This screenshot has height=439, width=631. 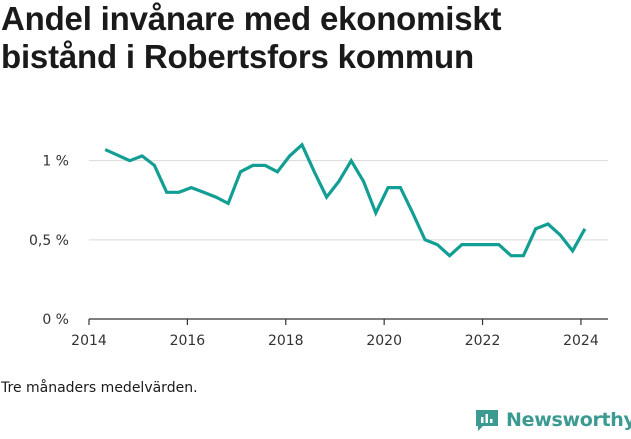 What do you see at coordinates (483, 341) in the screenshot?
I see `x-tick-label: 2022` at bounding box center [483, 341].